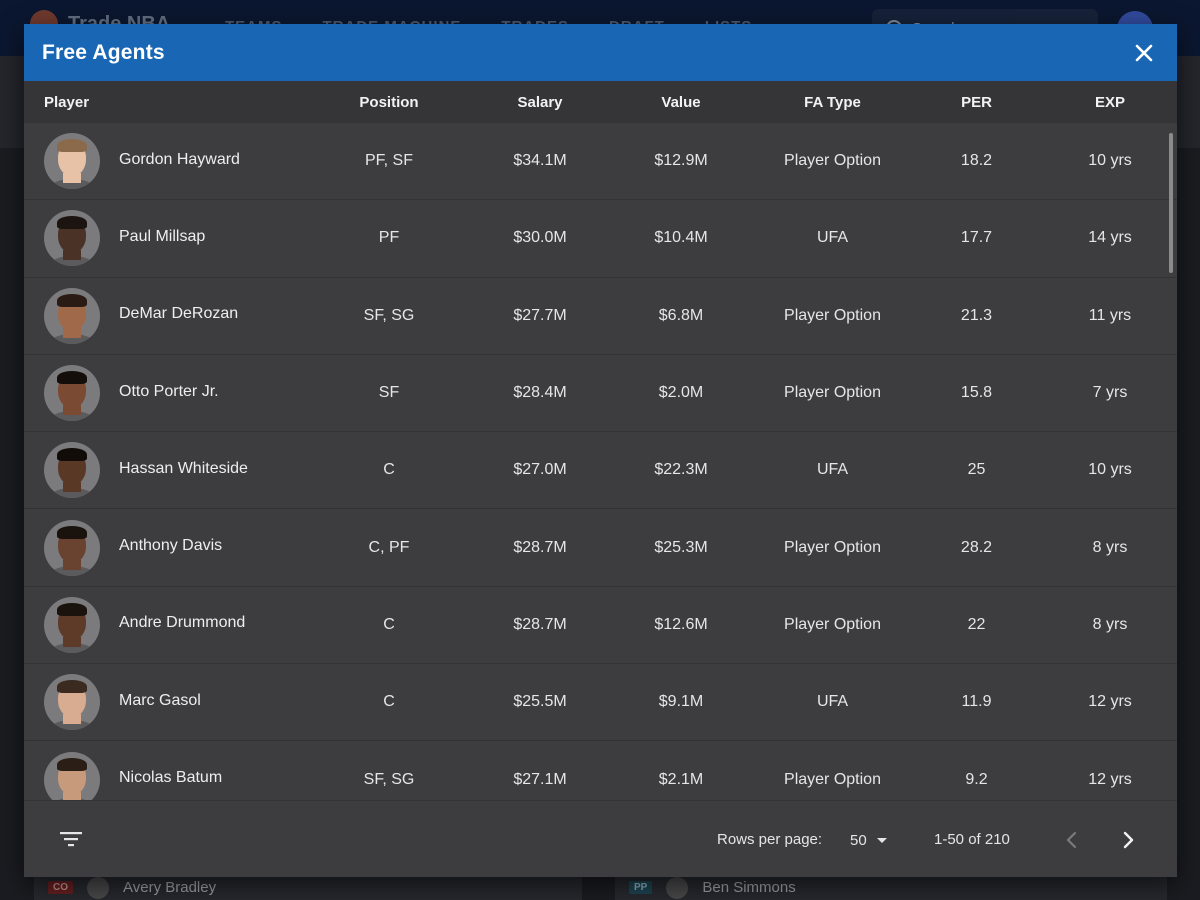 The width and height of the screenshot is (1200, 900). Describe the element at coordinates (540, 779) in the screenshot. I see `cell-salary: $27.1M` at that location.